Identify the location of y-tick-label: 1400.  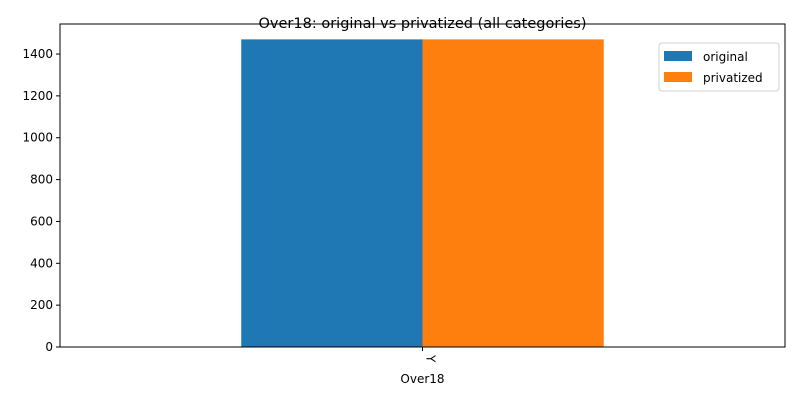
(37, 54).